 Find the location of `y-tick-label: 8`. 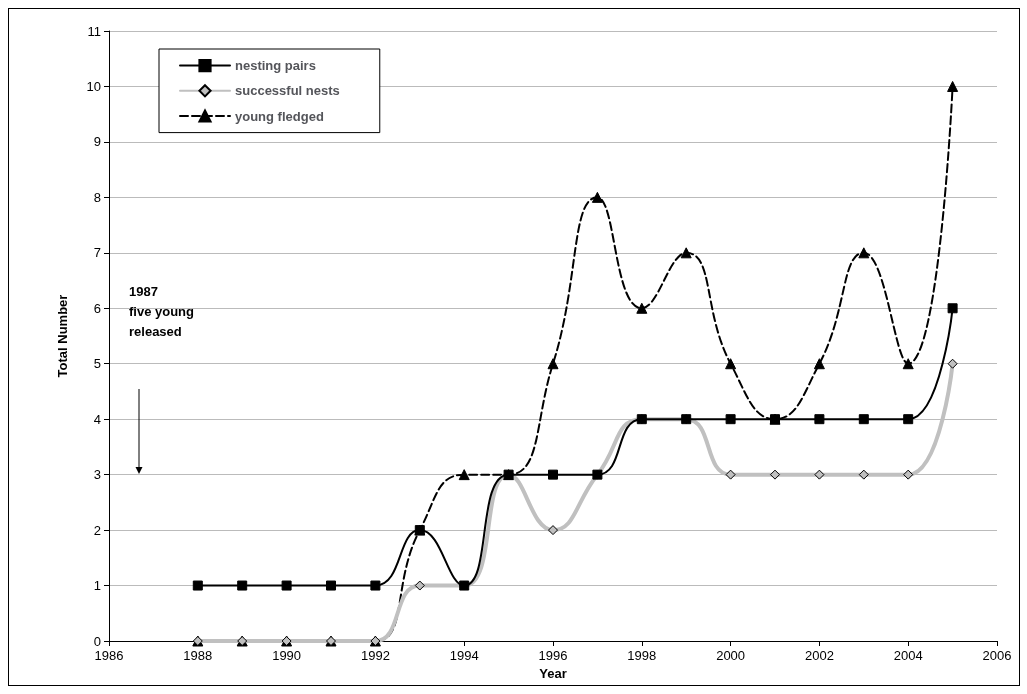

y-tick-label: 8 is located at coordinates (97, 197).